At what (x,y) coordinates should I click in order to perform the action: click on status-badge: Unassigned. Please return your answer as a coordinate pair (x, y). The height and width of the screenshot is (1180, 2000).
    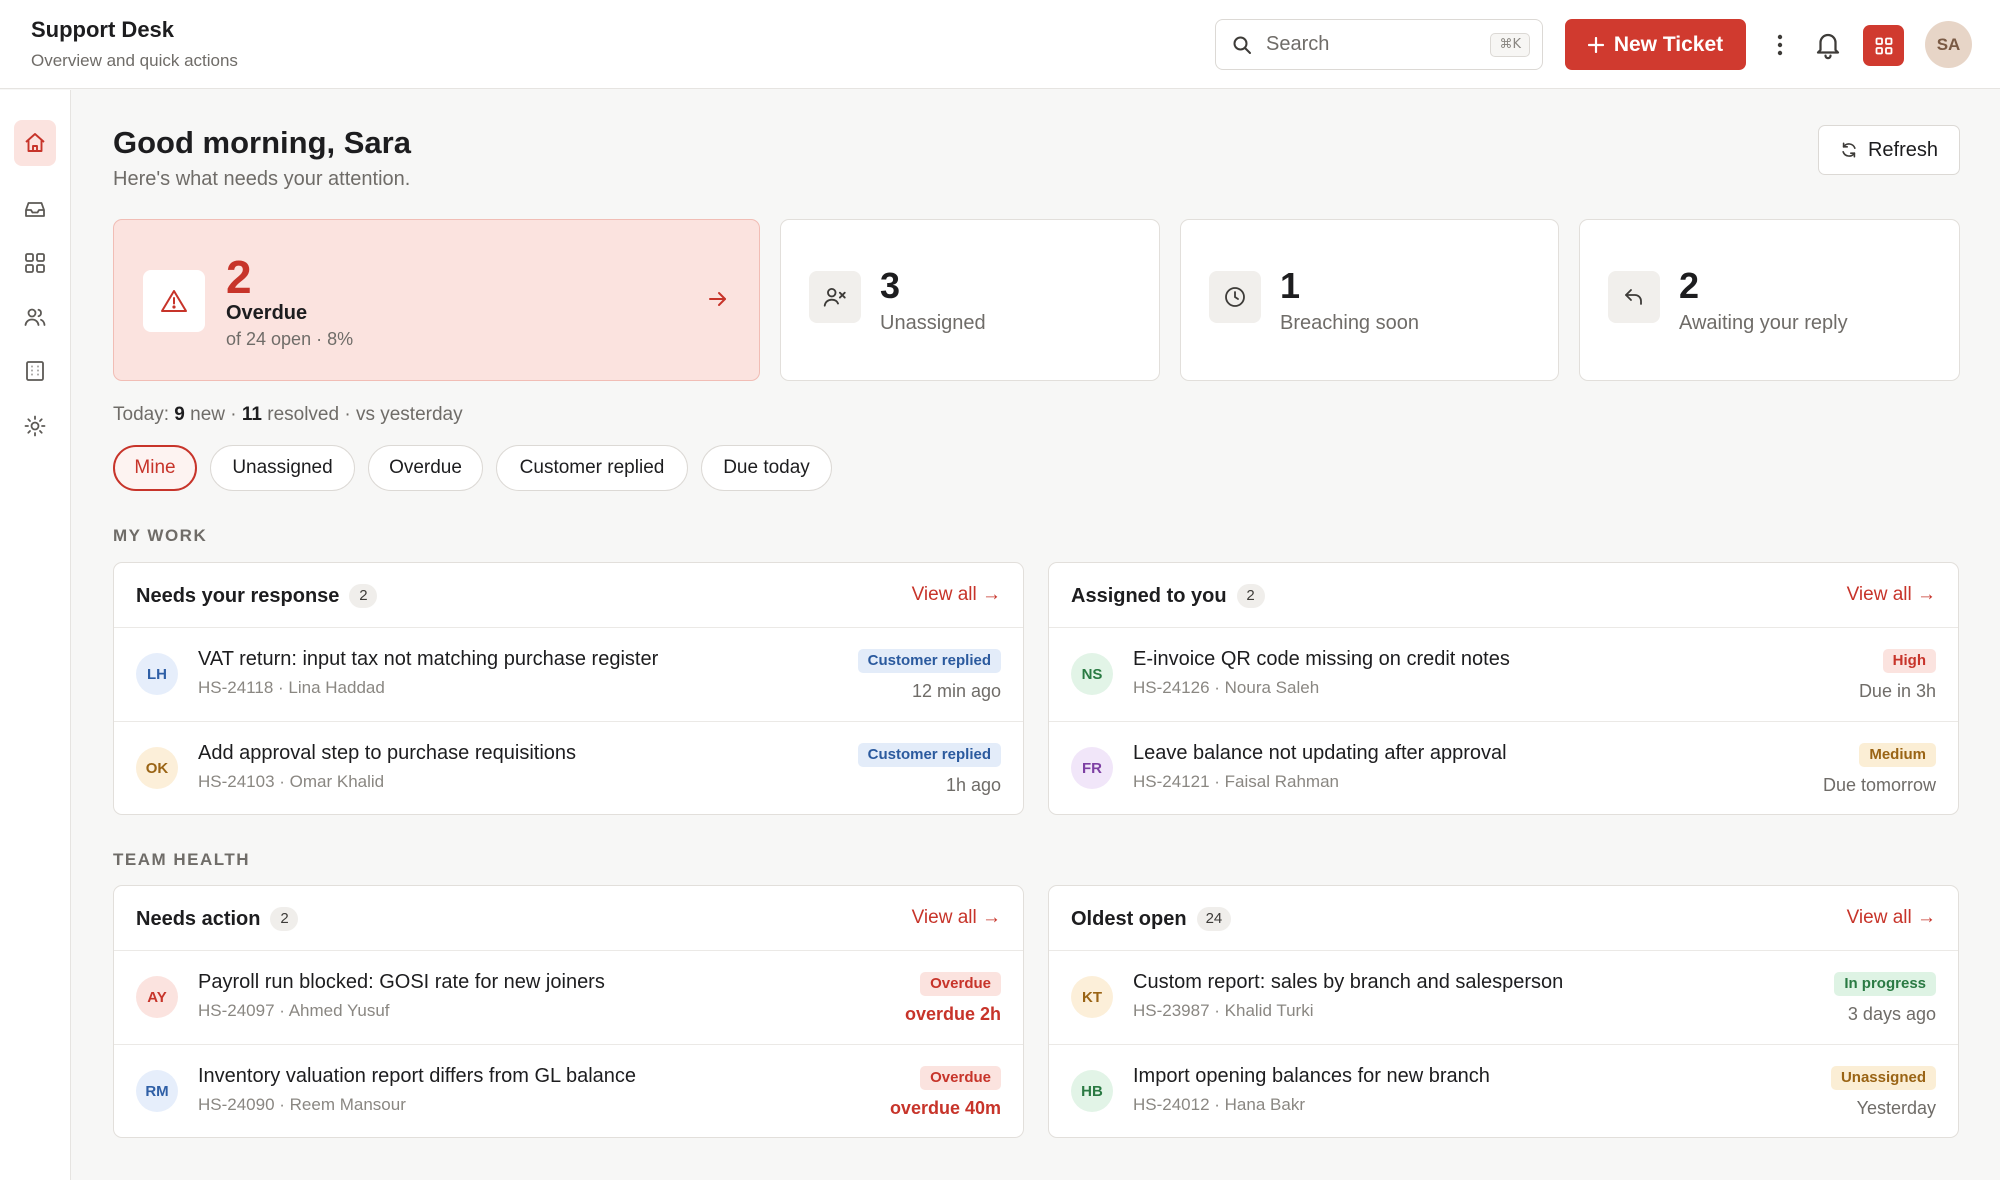
    Looking at the image, I should click on (1883, 1078).